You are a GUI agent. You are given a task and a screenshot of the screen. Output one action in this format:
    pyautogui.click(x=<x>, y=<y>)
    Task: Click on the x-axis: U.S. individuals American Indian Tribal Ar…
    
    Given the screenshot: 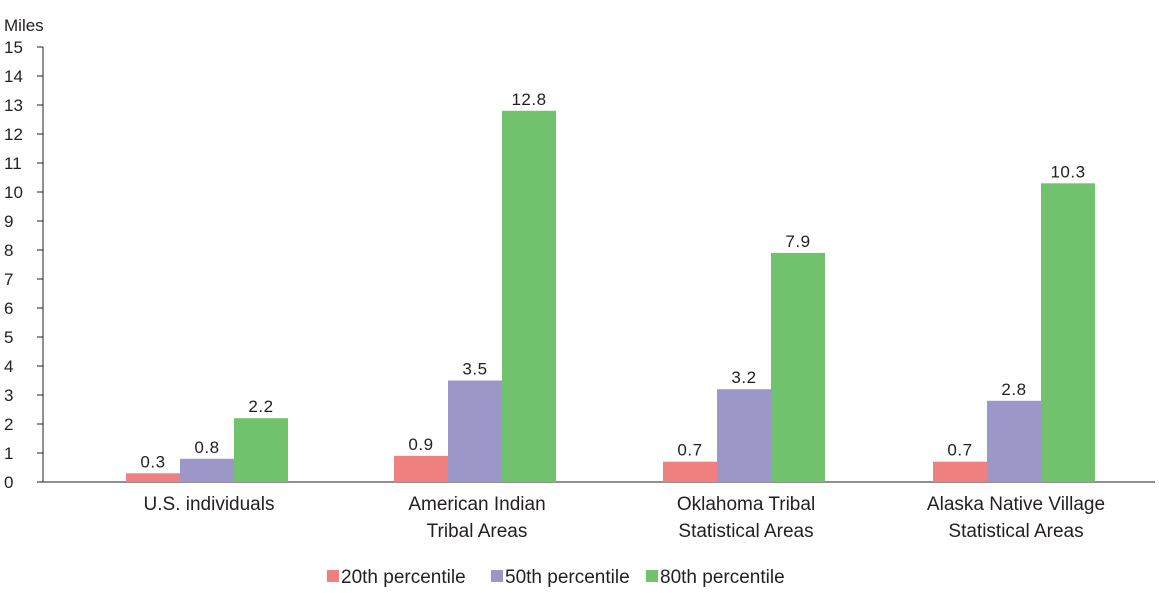 What is the action you would take?
    pyautogui.click(x=599, y=511)
    